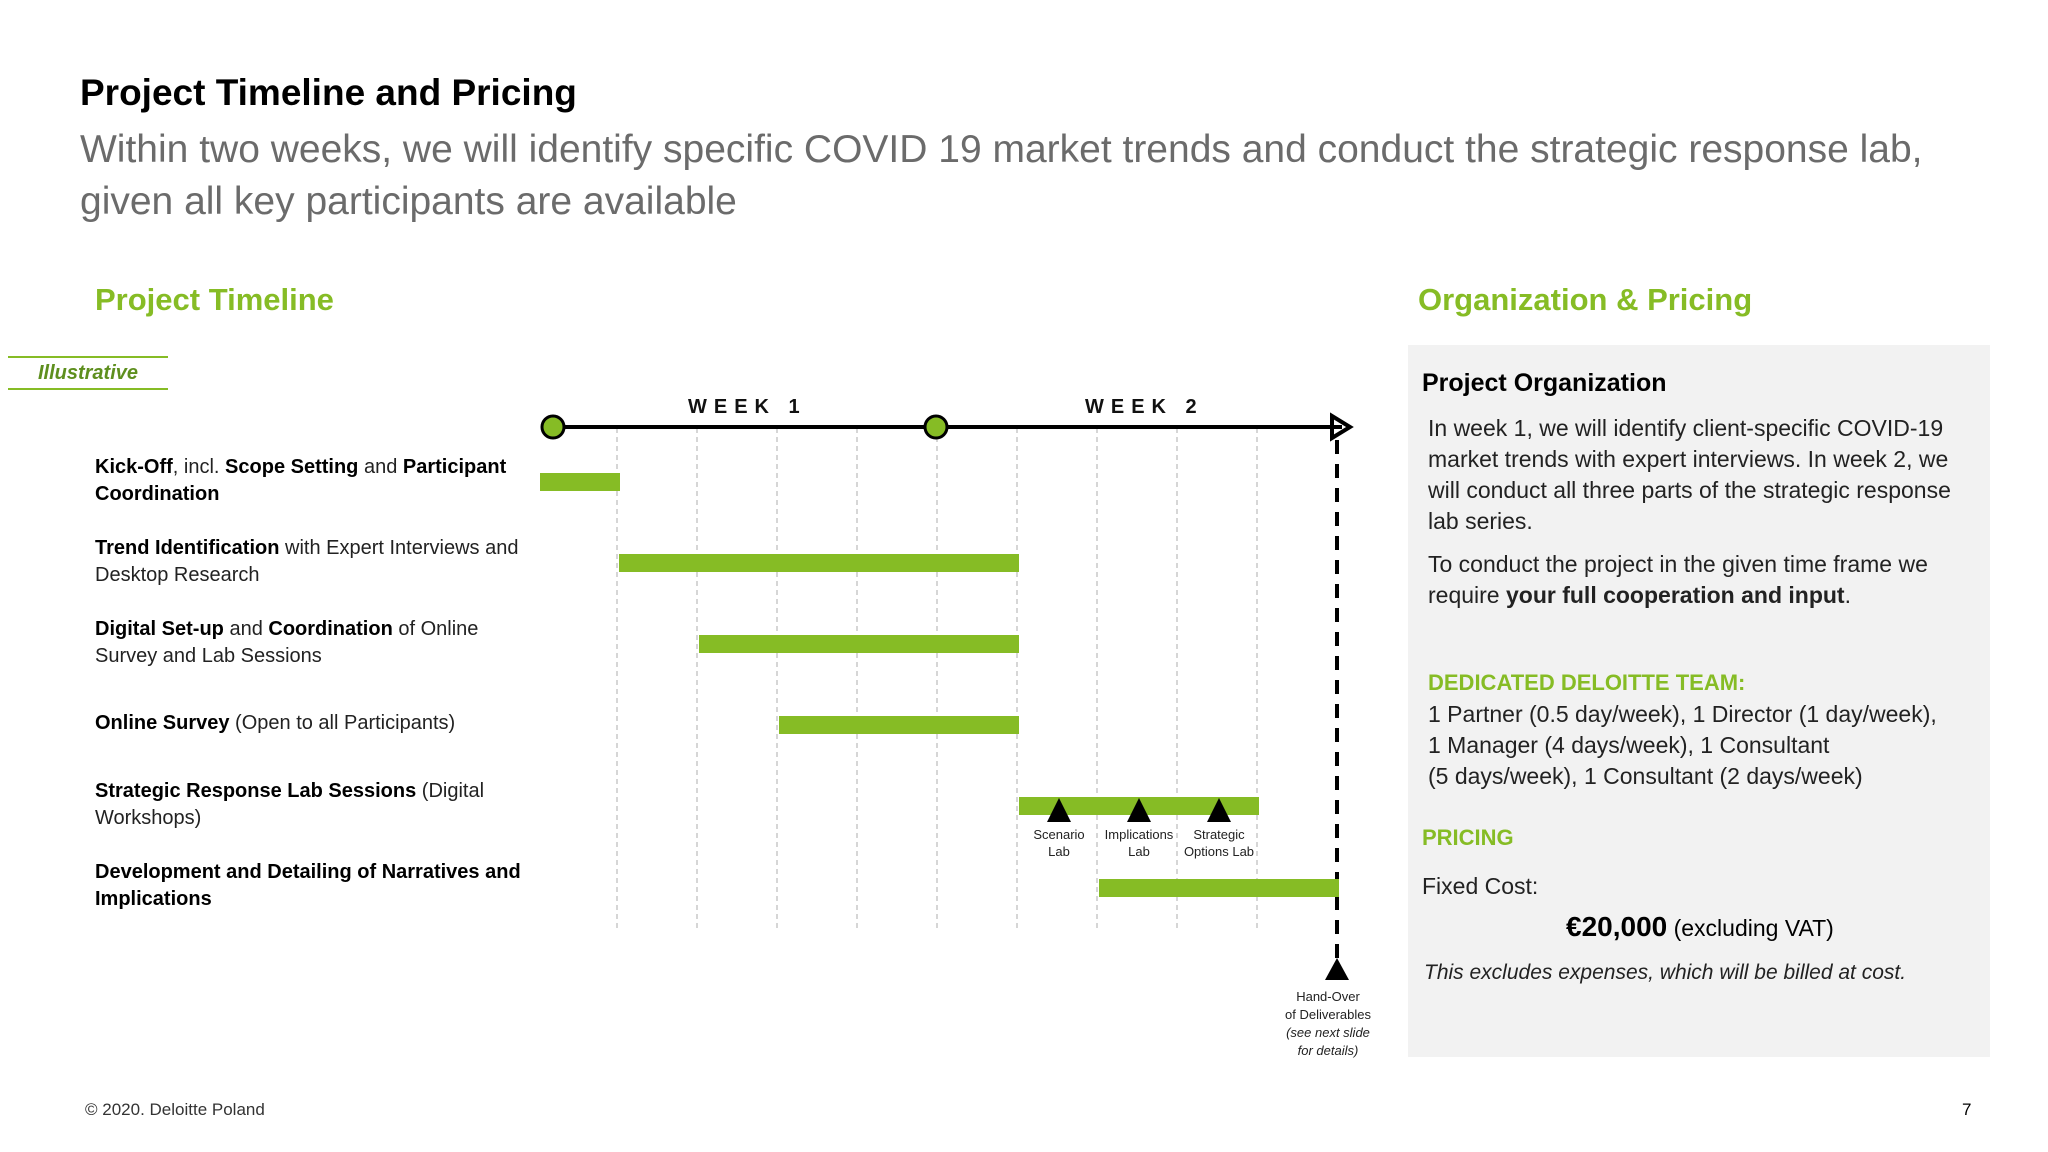 The image size is (2048, 1152). Describe the element at coordinates (1468, 837) in the screenshot. I see `pricing-heading: PRICING` at that location.